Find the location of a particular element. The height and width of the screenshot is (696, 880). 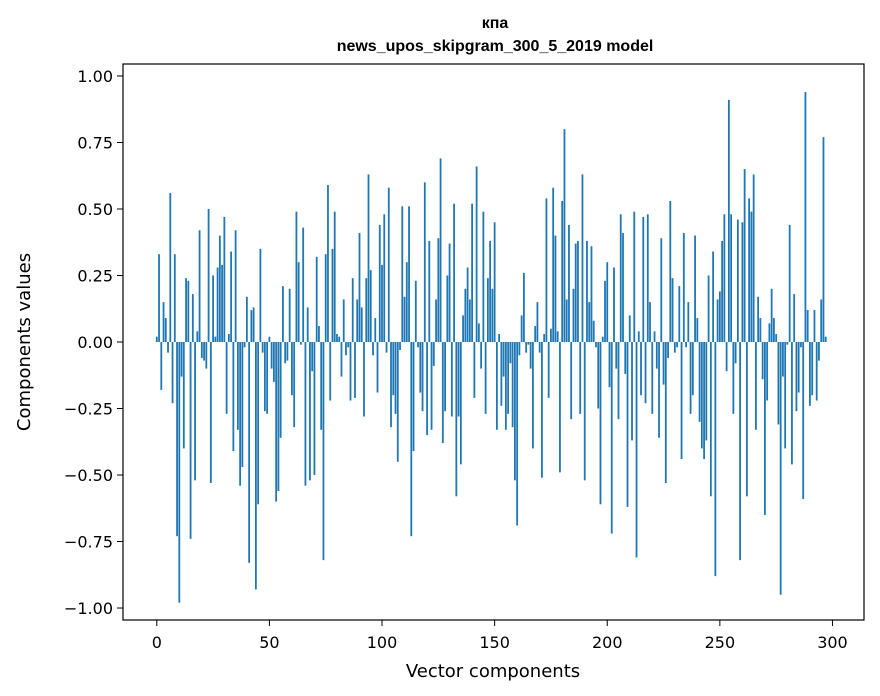

x-tick-label: 100 is located at coordinates (382, 642).